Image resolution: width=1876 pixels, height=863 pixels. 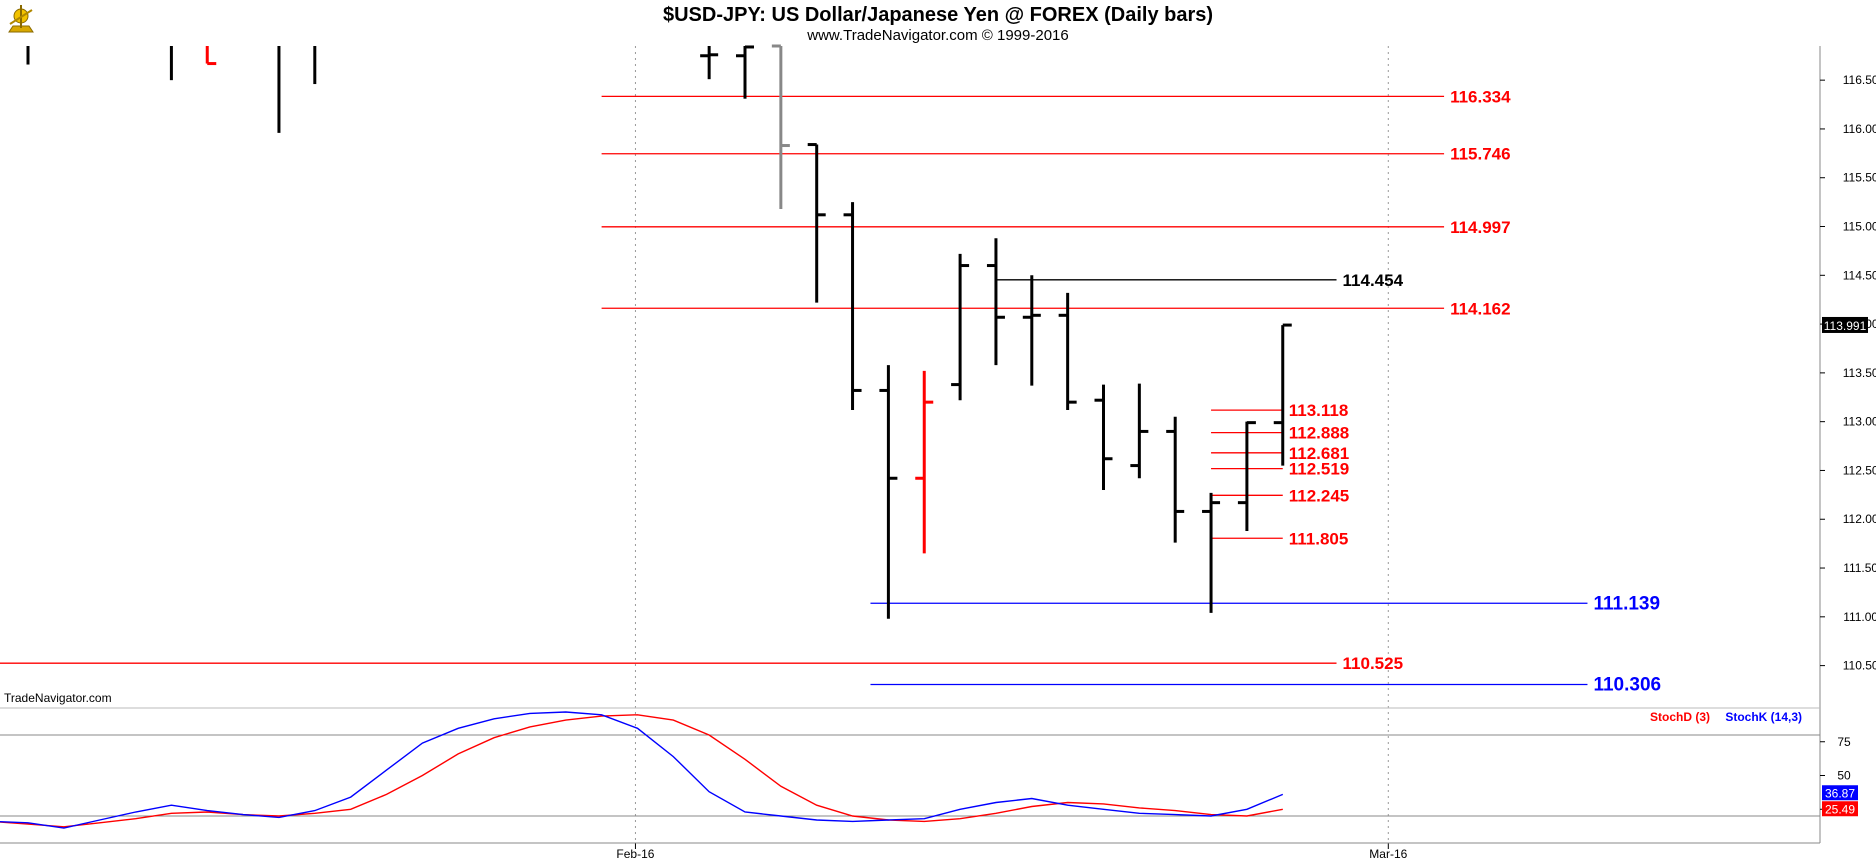 What do you see at coordinates (1480, 308) in the screenshot?
I see `level-label: 114.162` at bounding box center [1480, 308].